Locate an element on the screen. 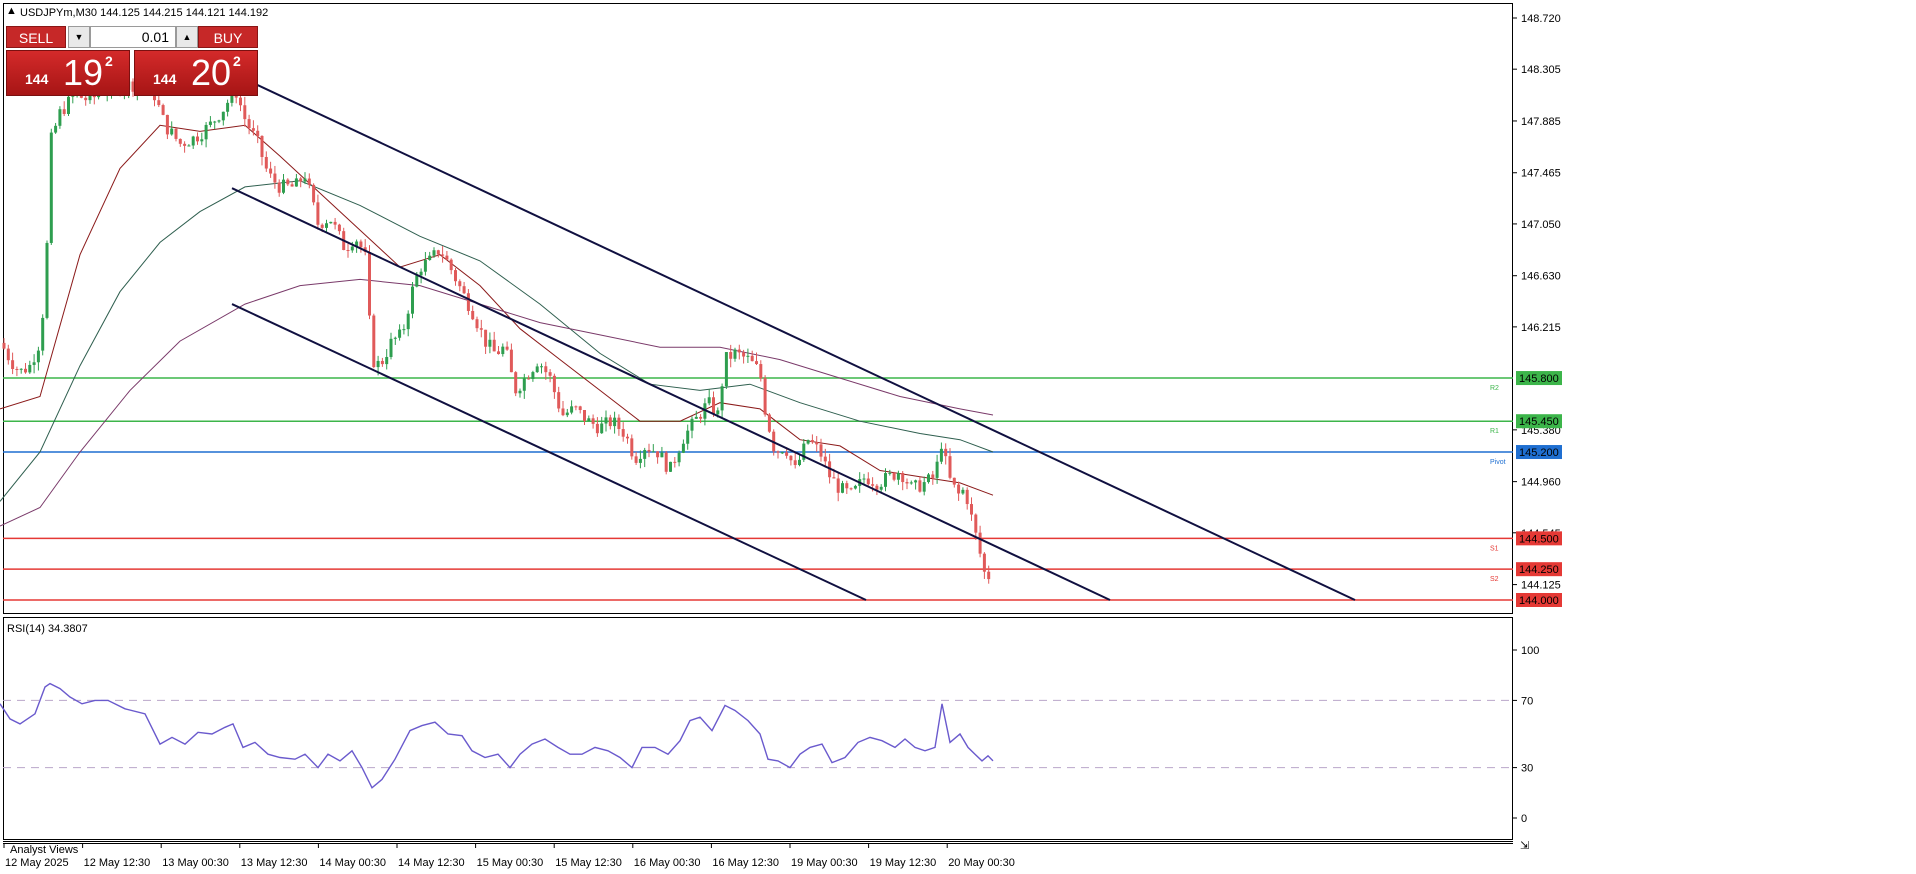  time-tick-label-3: 13 May 12:30 is located at coordinates (274, 863).